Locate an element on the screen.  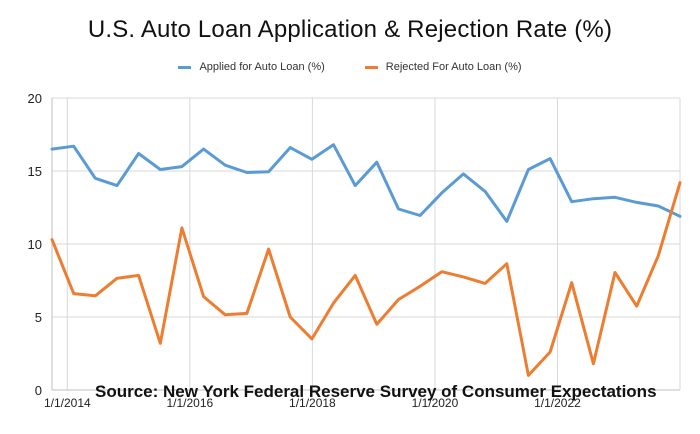
legend-label-rejected: Rejected For Auto Loan (%) is located at coordinates (453, 67).